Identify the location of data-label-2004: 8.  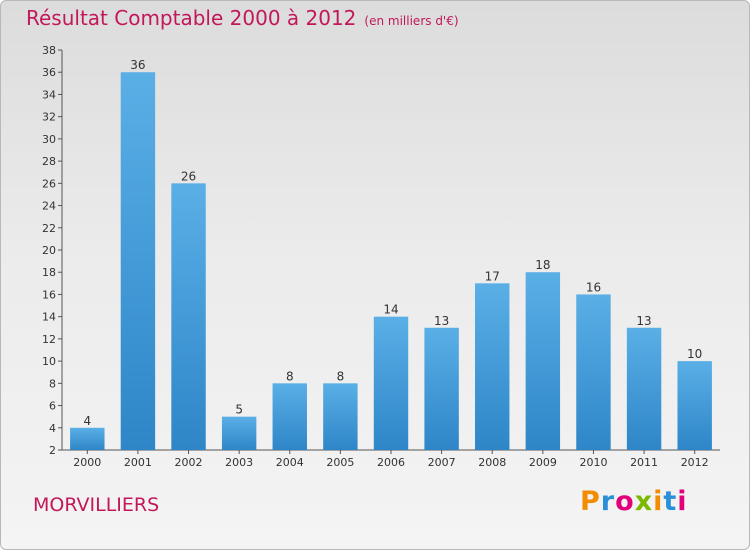
(290, 376).